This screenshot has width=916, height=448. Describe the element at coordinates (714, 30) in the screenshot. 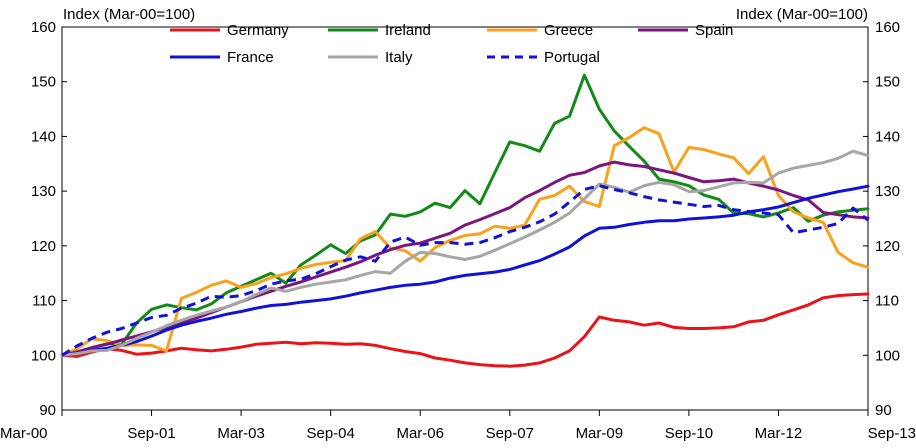

I see `legend-label-spain: Spain` at that location.